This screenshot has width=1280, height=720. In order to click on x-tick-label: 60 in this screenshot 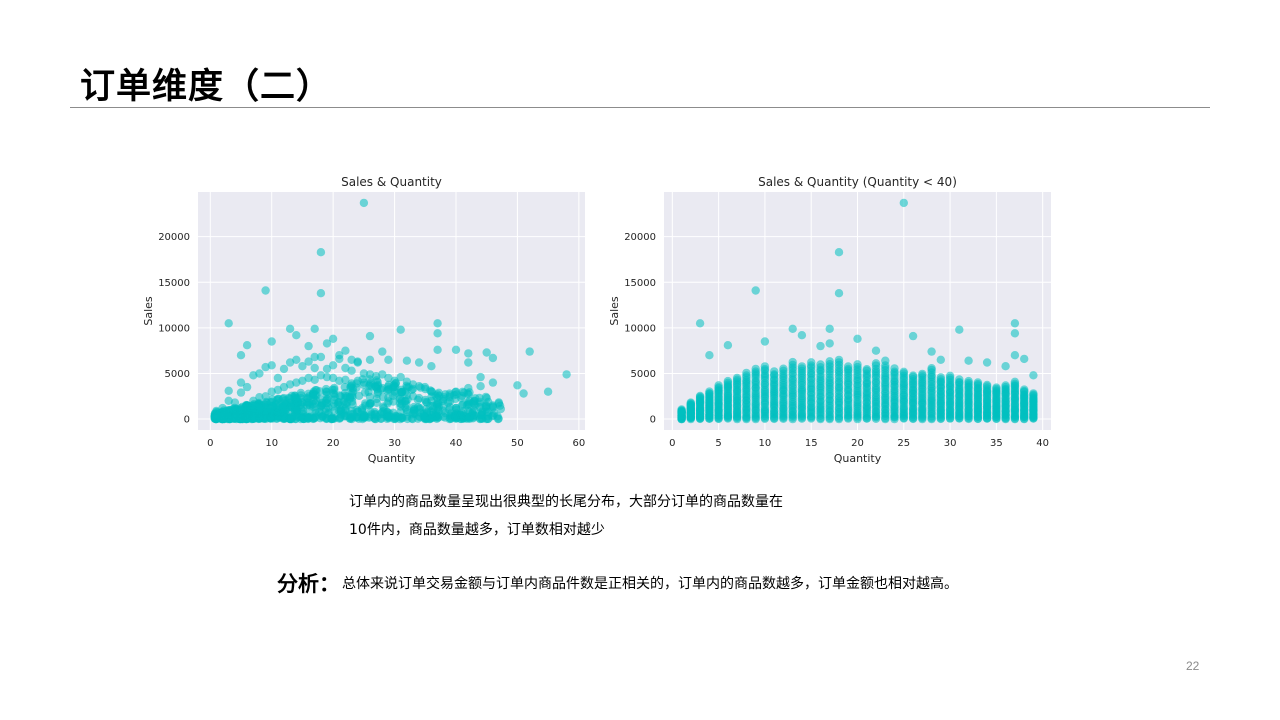, I will do `click(578, 443)`.